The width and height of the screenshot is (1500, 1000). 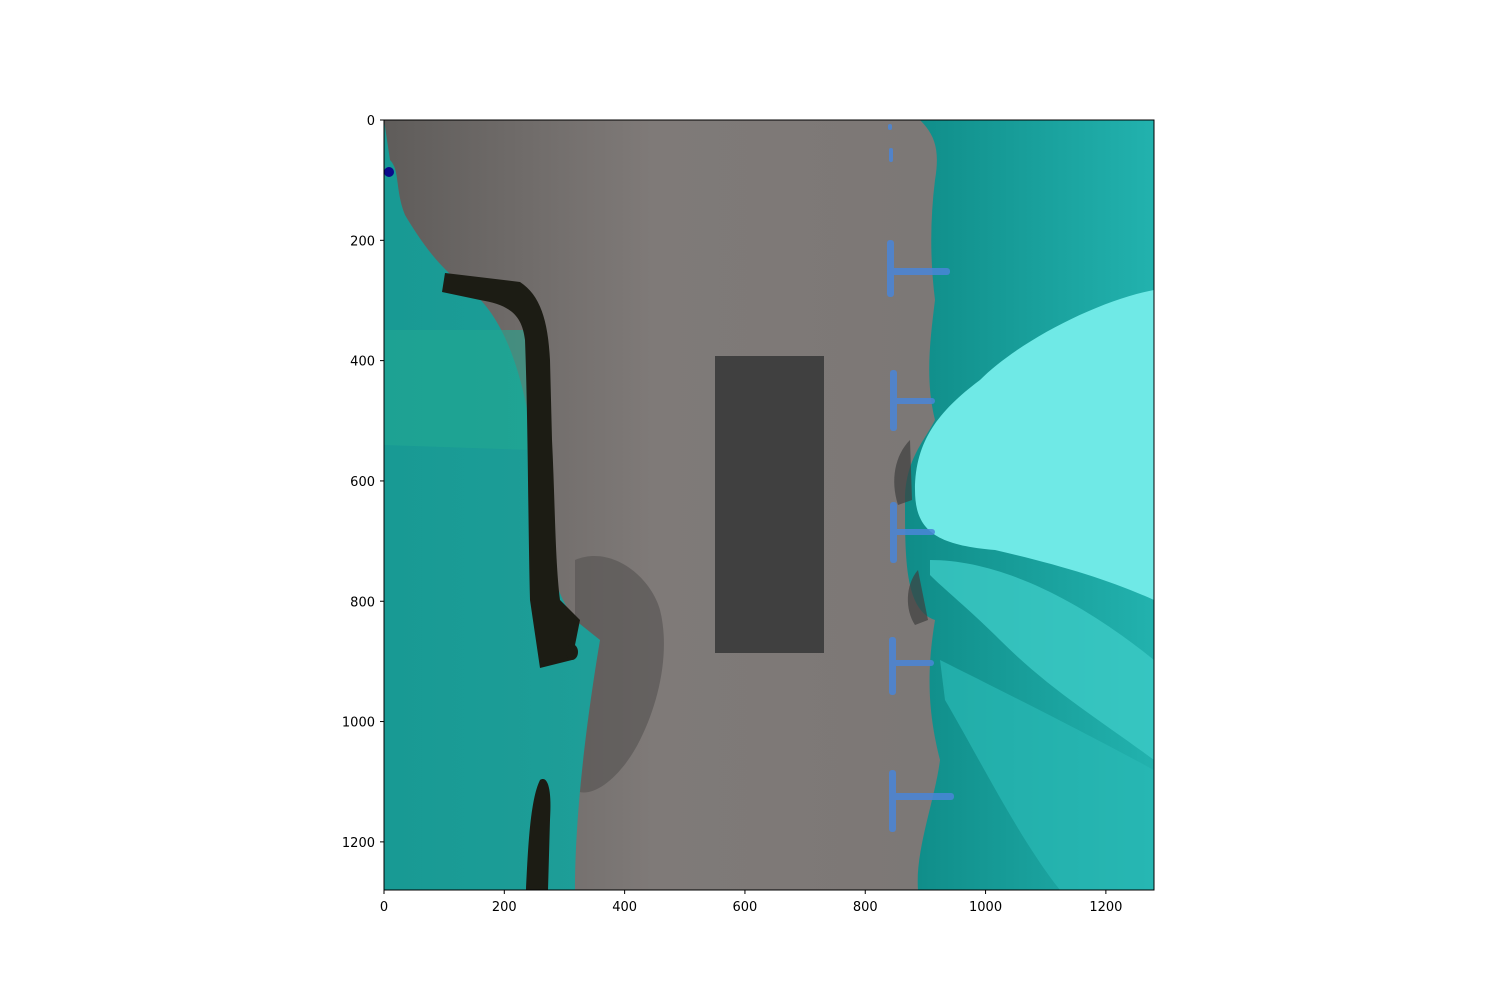 I want to click on ego-vehicle-box, so click(x=769, y=504).